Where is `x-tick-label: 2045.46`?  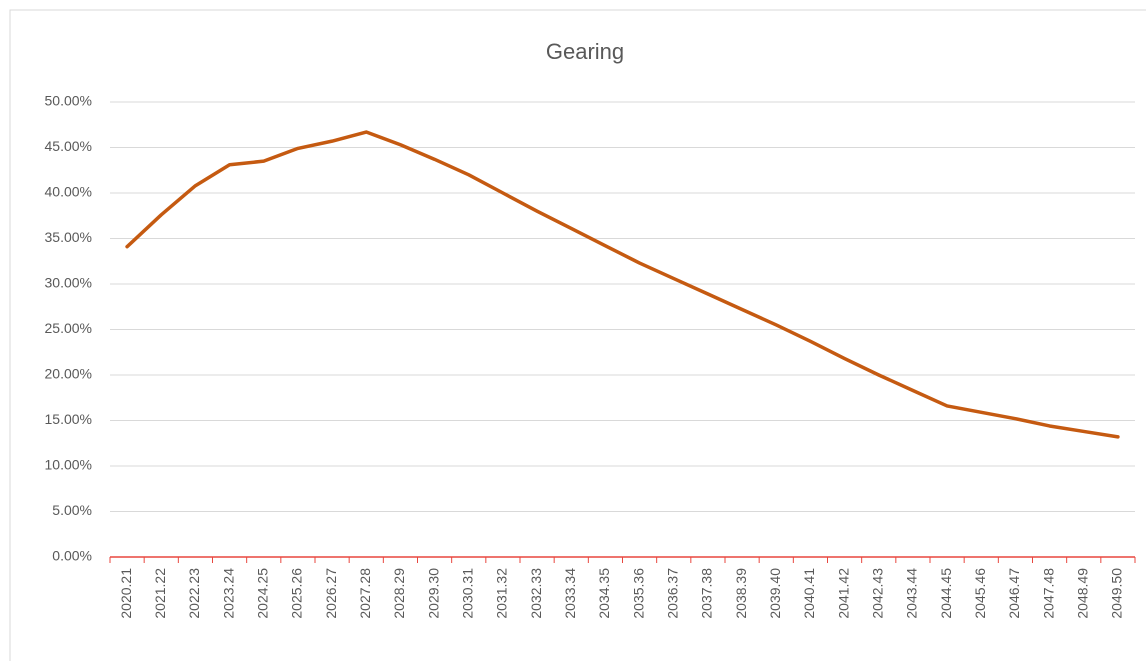
x-tick-label: 2045.46 is located at coordinates (980, 593).